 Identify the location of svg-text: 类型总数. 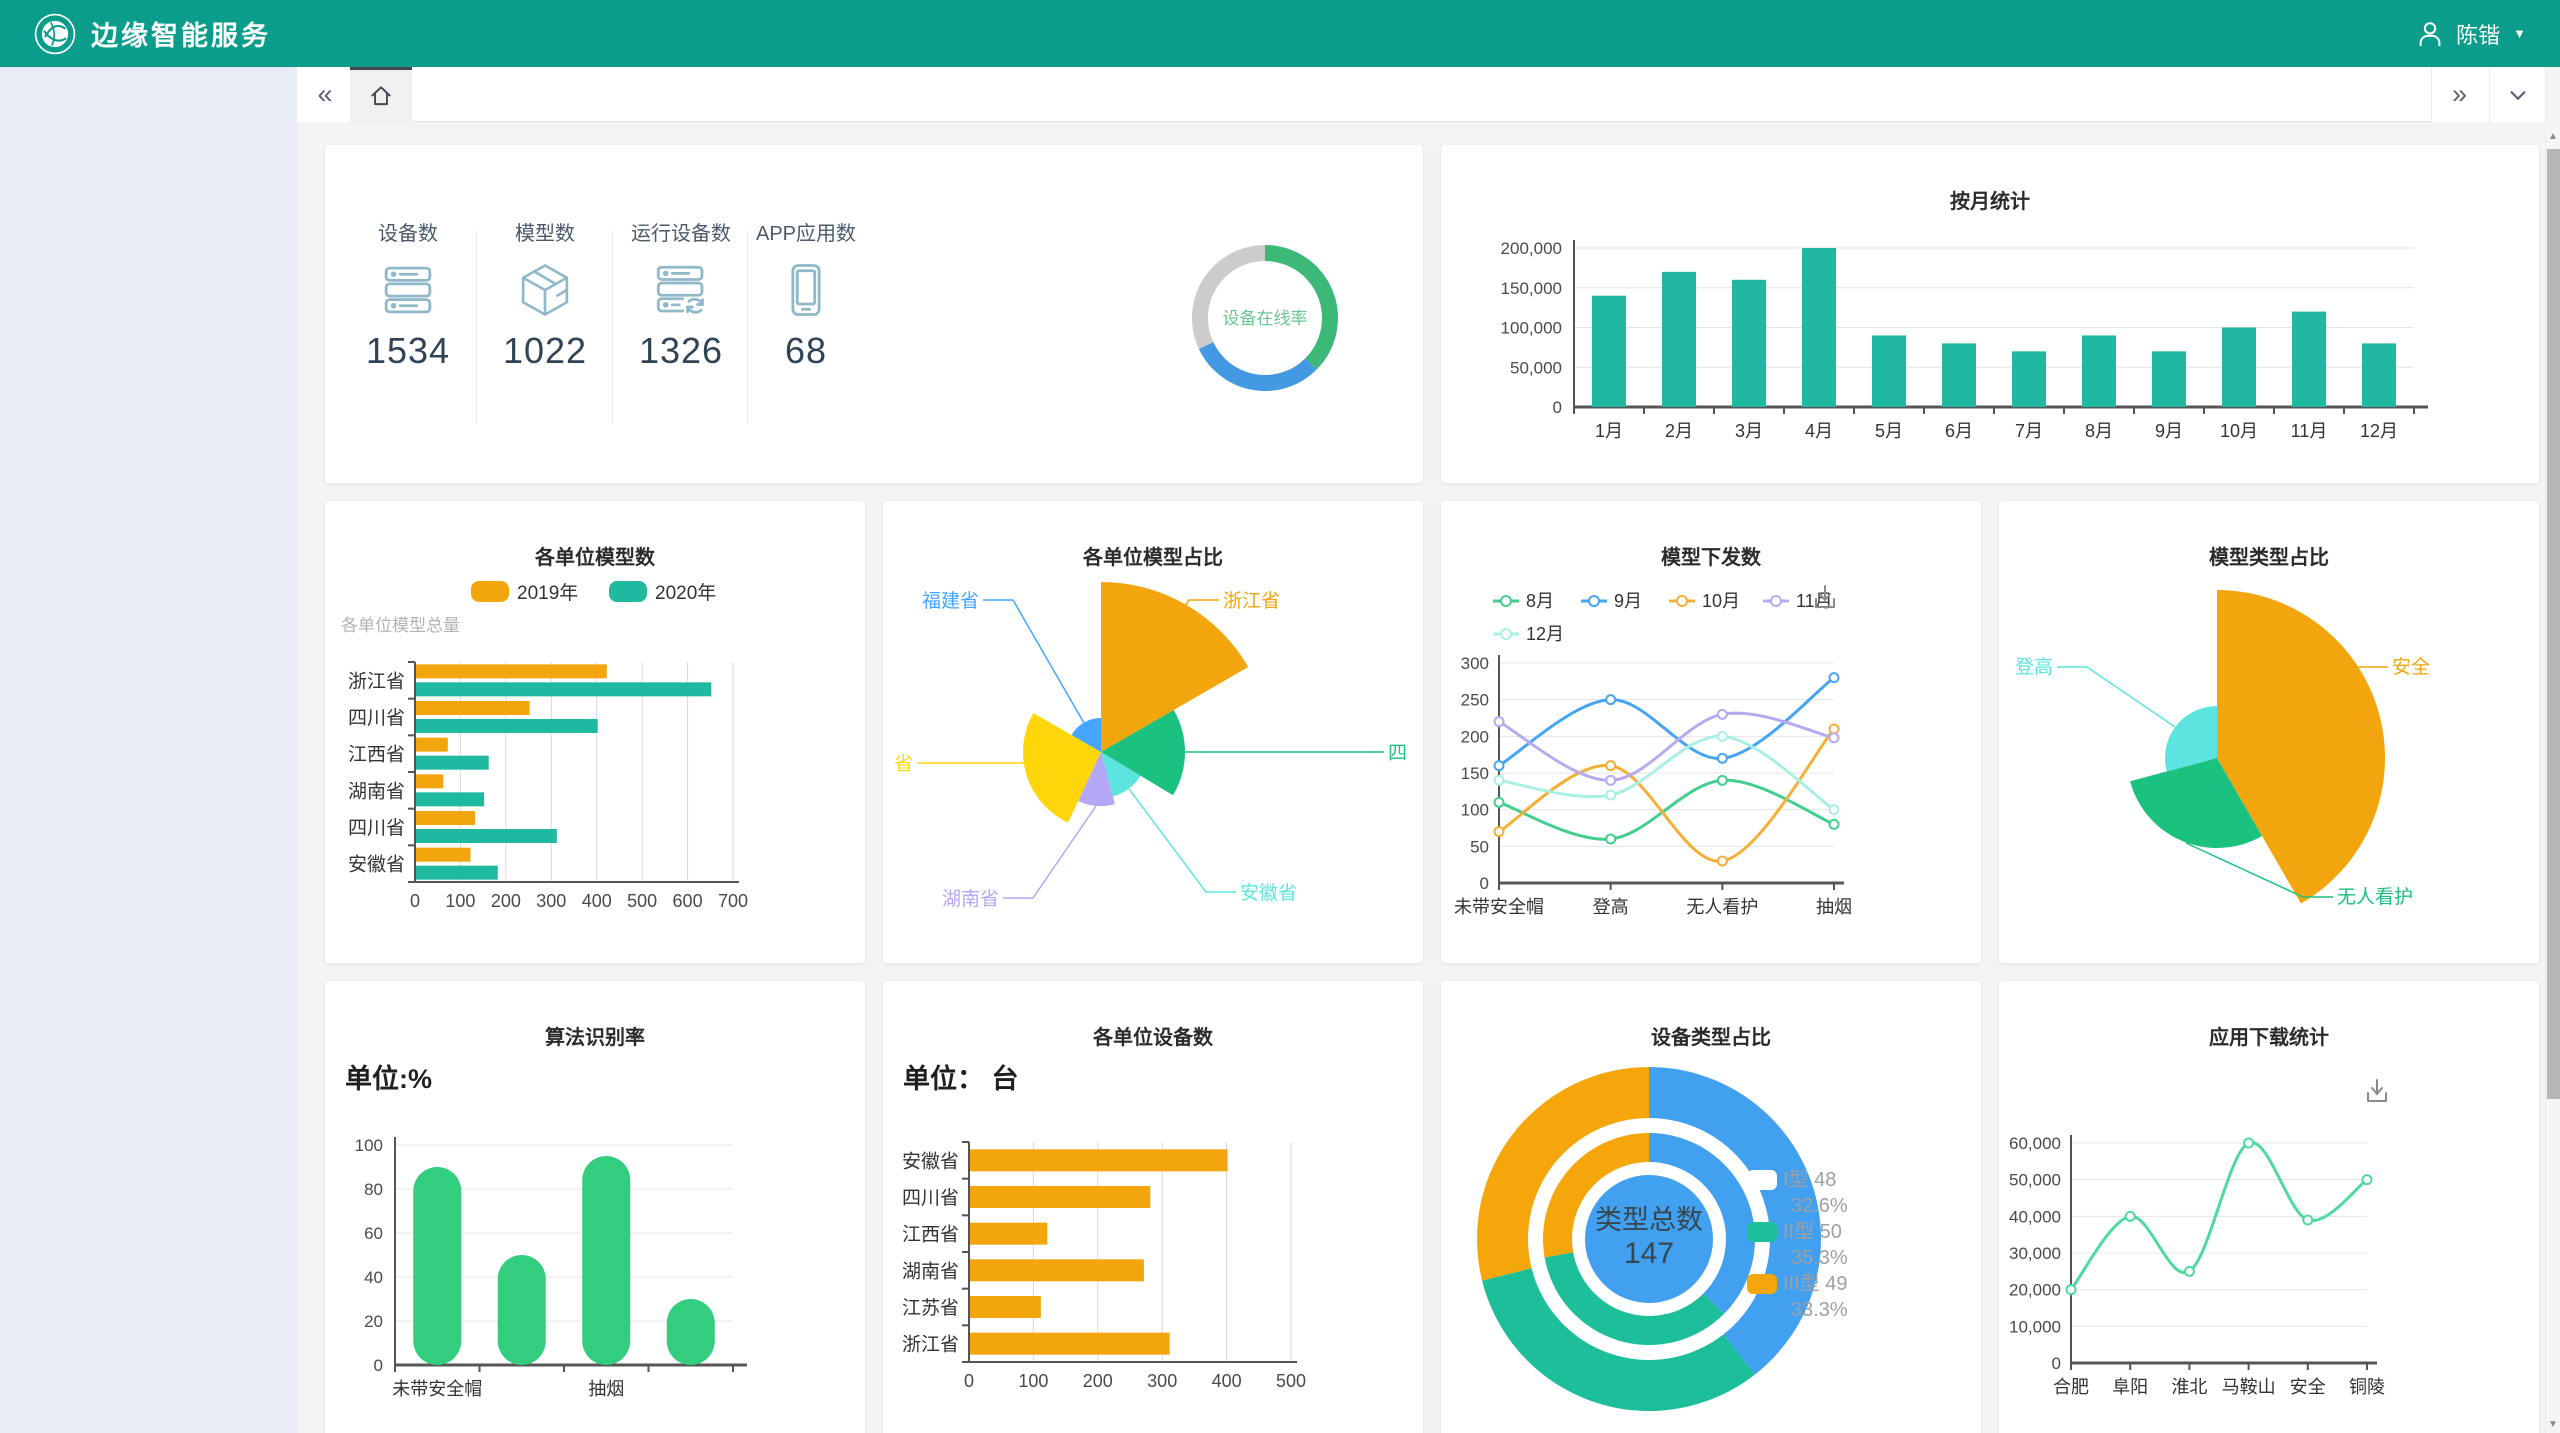
(1649, 1220).